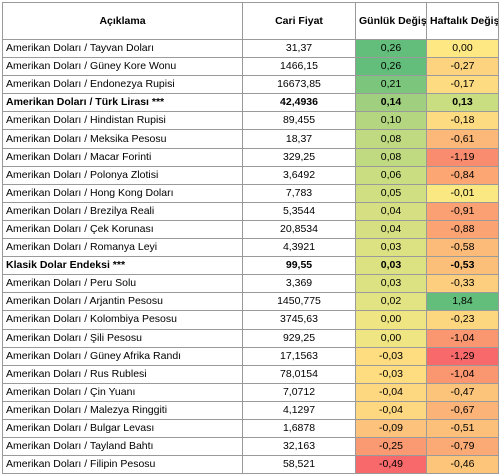 This screenshot has width=501, height=475. I want to click on row-price: 3,6492, so click(299, 175).